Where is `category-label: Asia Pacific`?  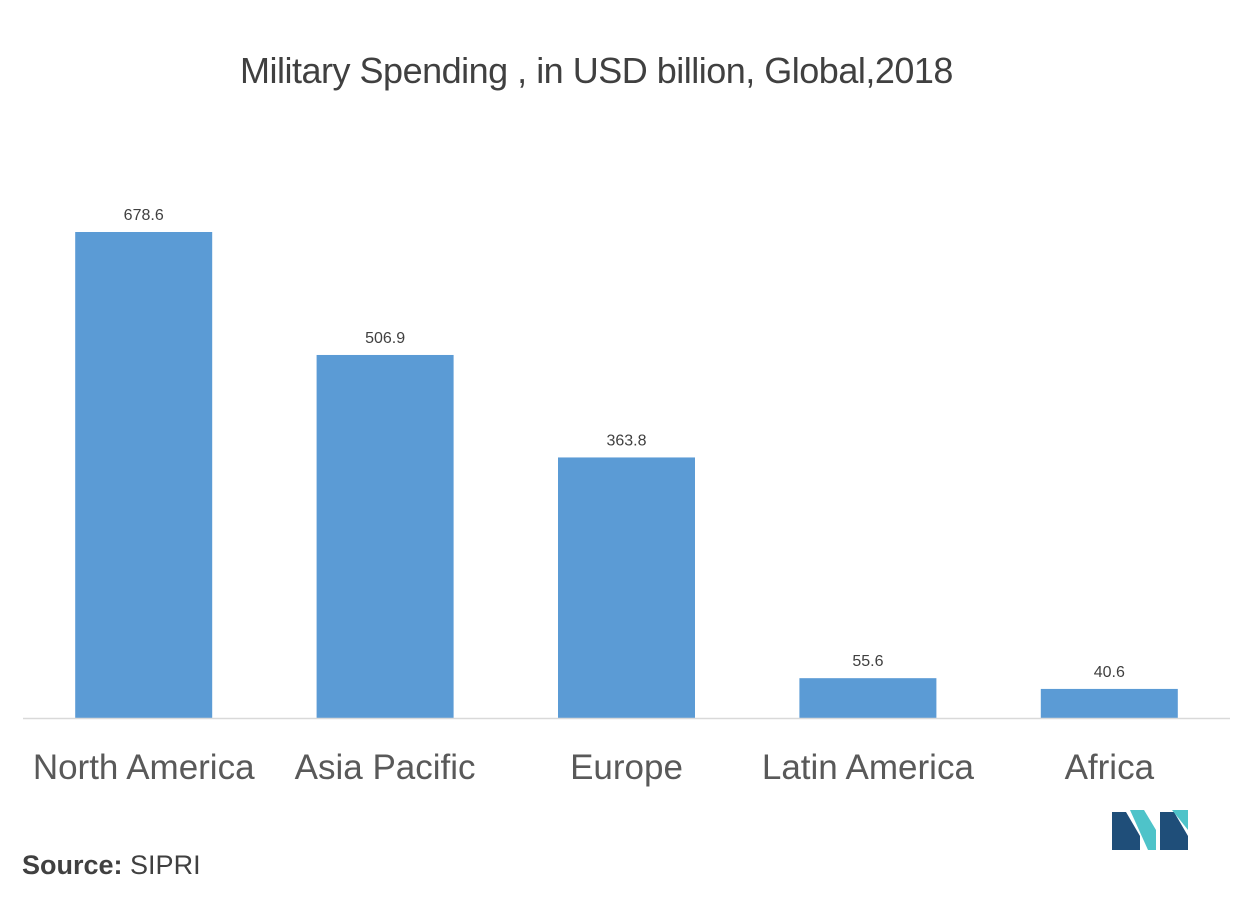
category-label: Asia Pacific is located at coordinates (385, 767).